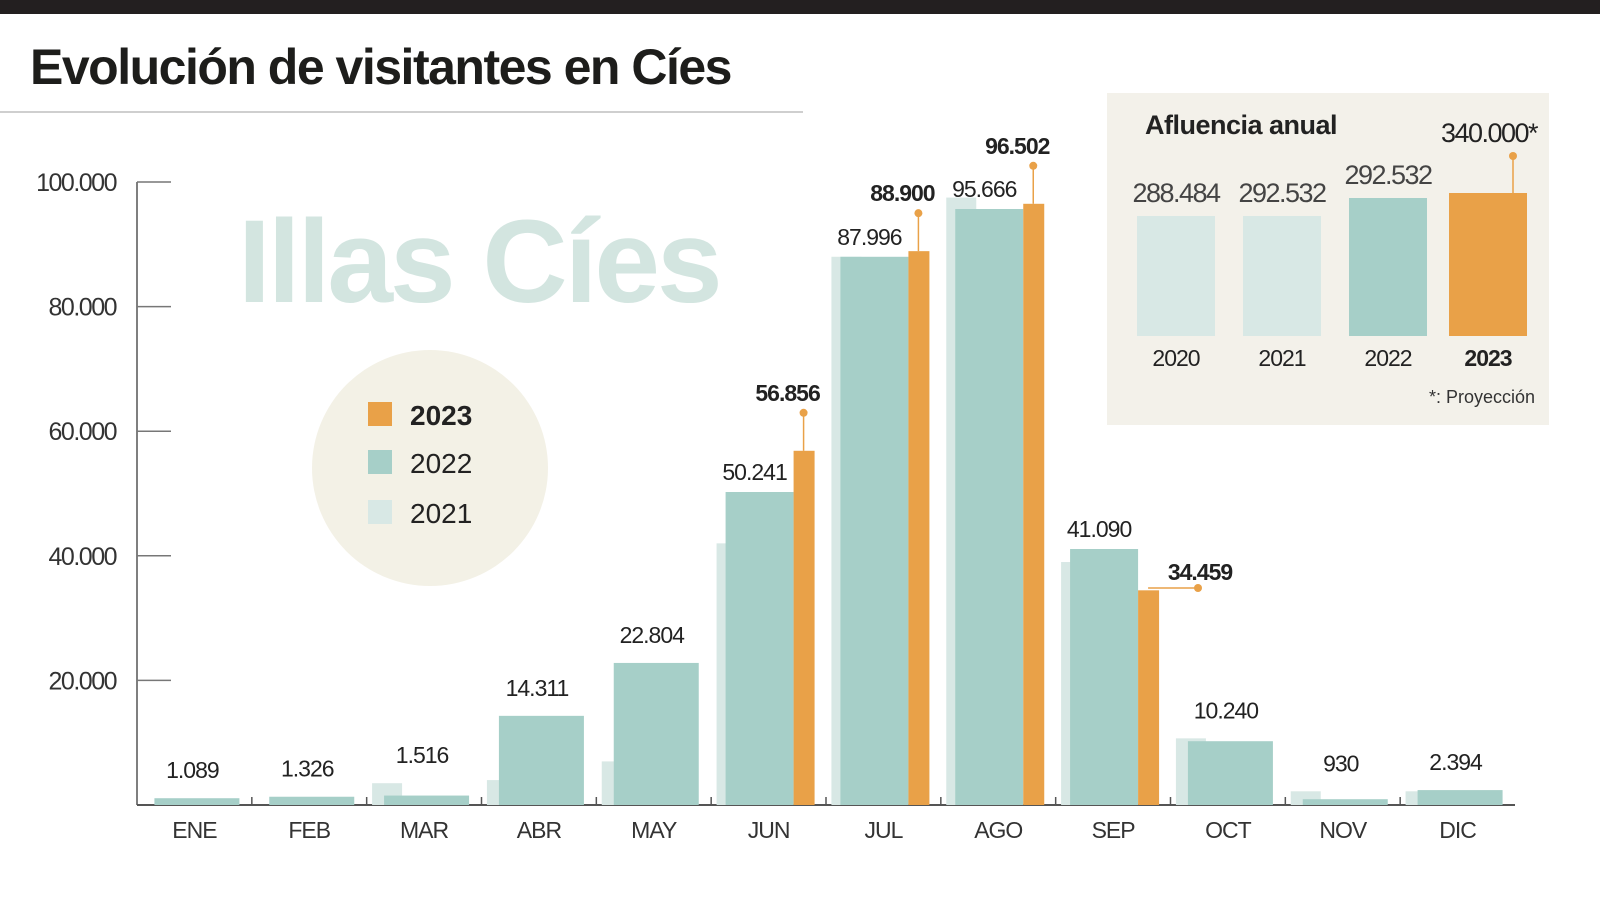 The height and width of the screenshot is (900, 1600). I want to click on bar-2022-MAR, so click(427, 800).